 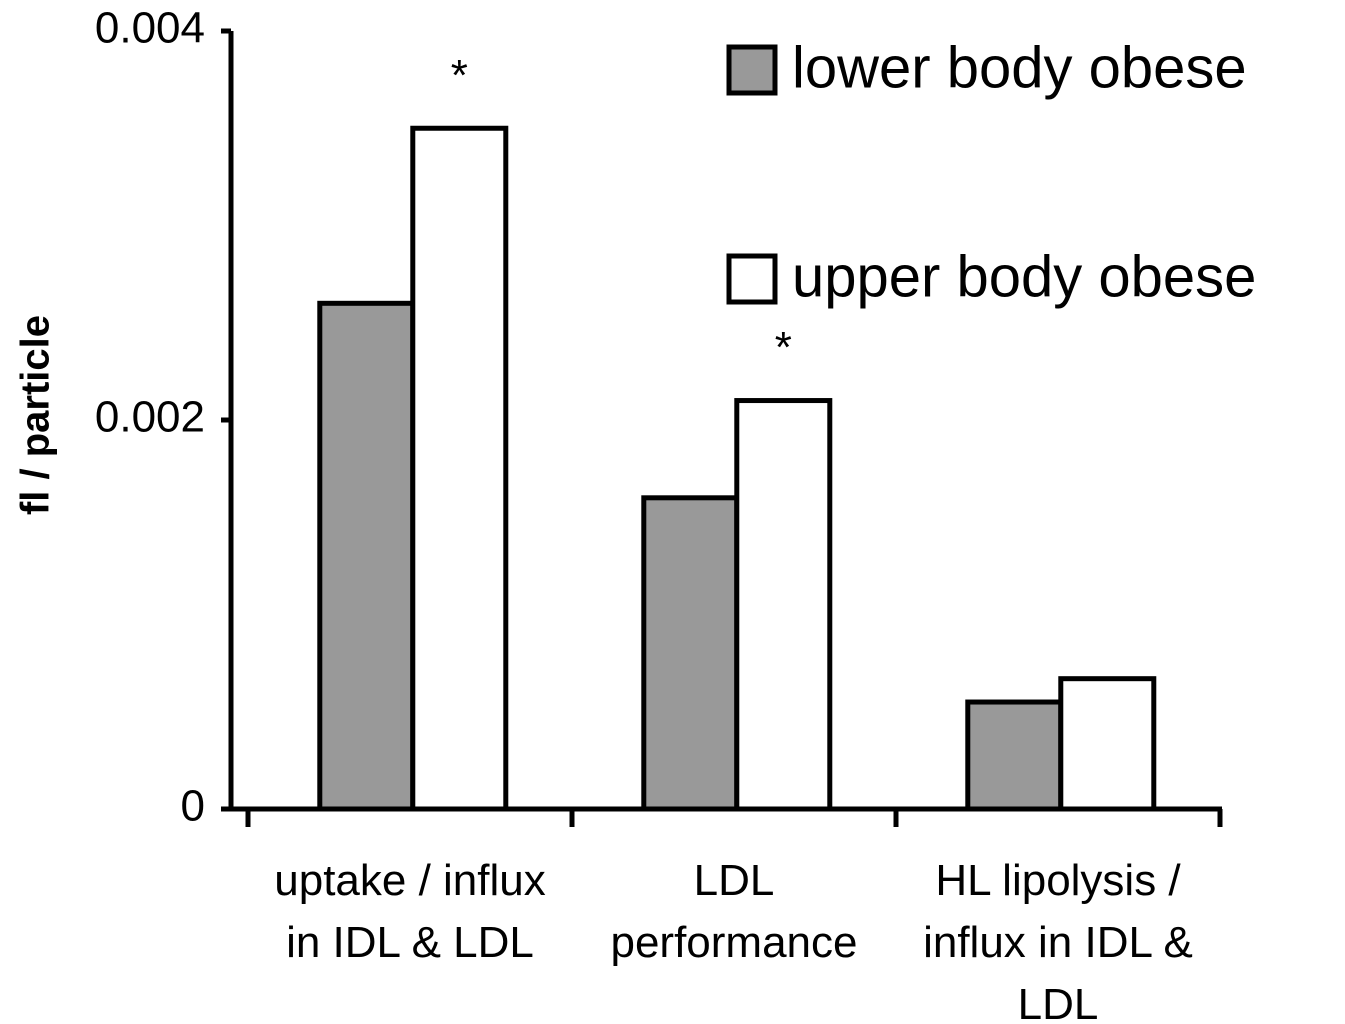 I want to click on x-tick-label: uptake / influx in IDL & LDL, so click(x=410, y=911).